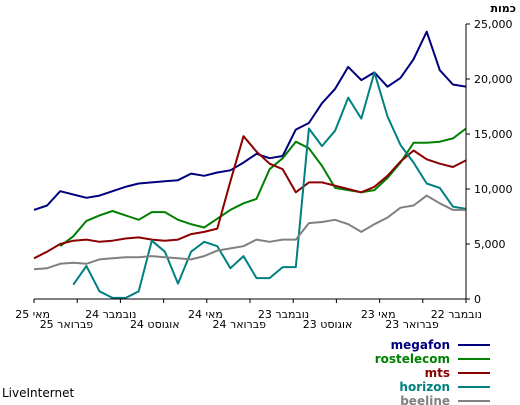  What do you see at coordinates (283, 314) in the screenshot?
I see `x-tick-label: נובמבר 23` at bounding box center [283, 314].